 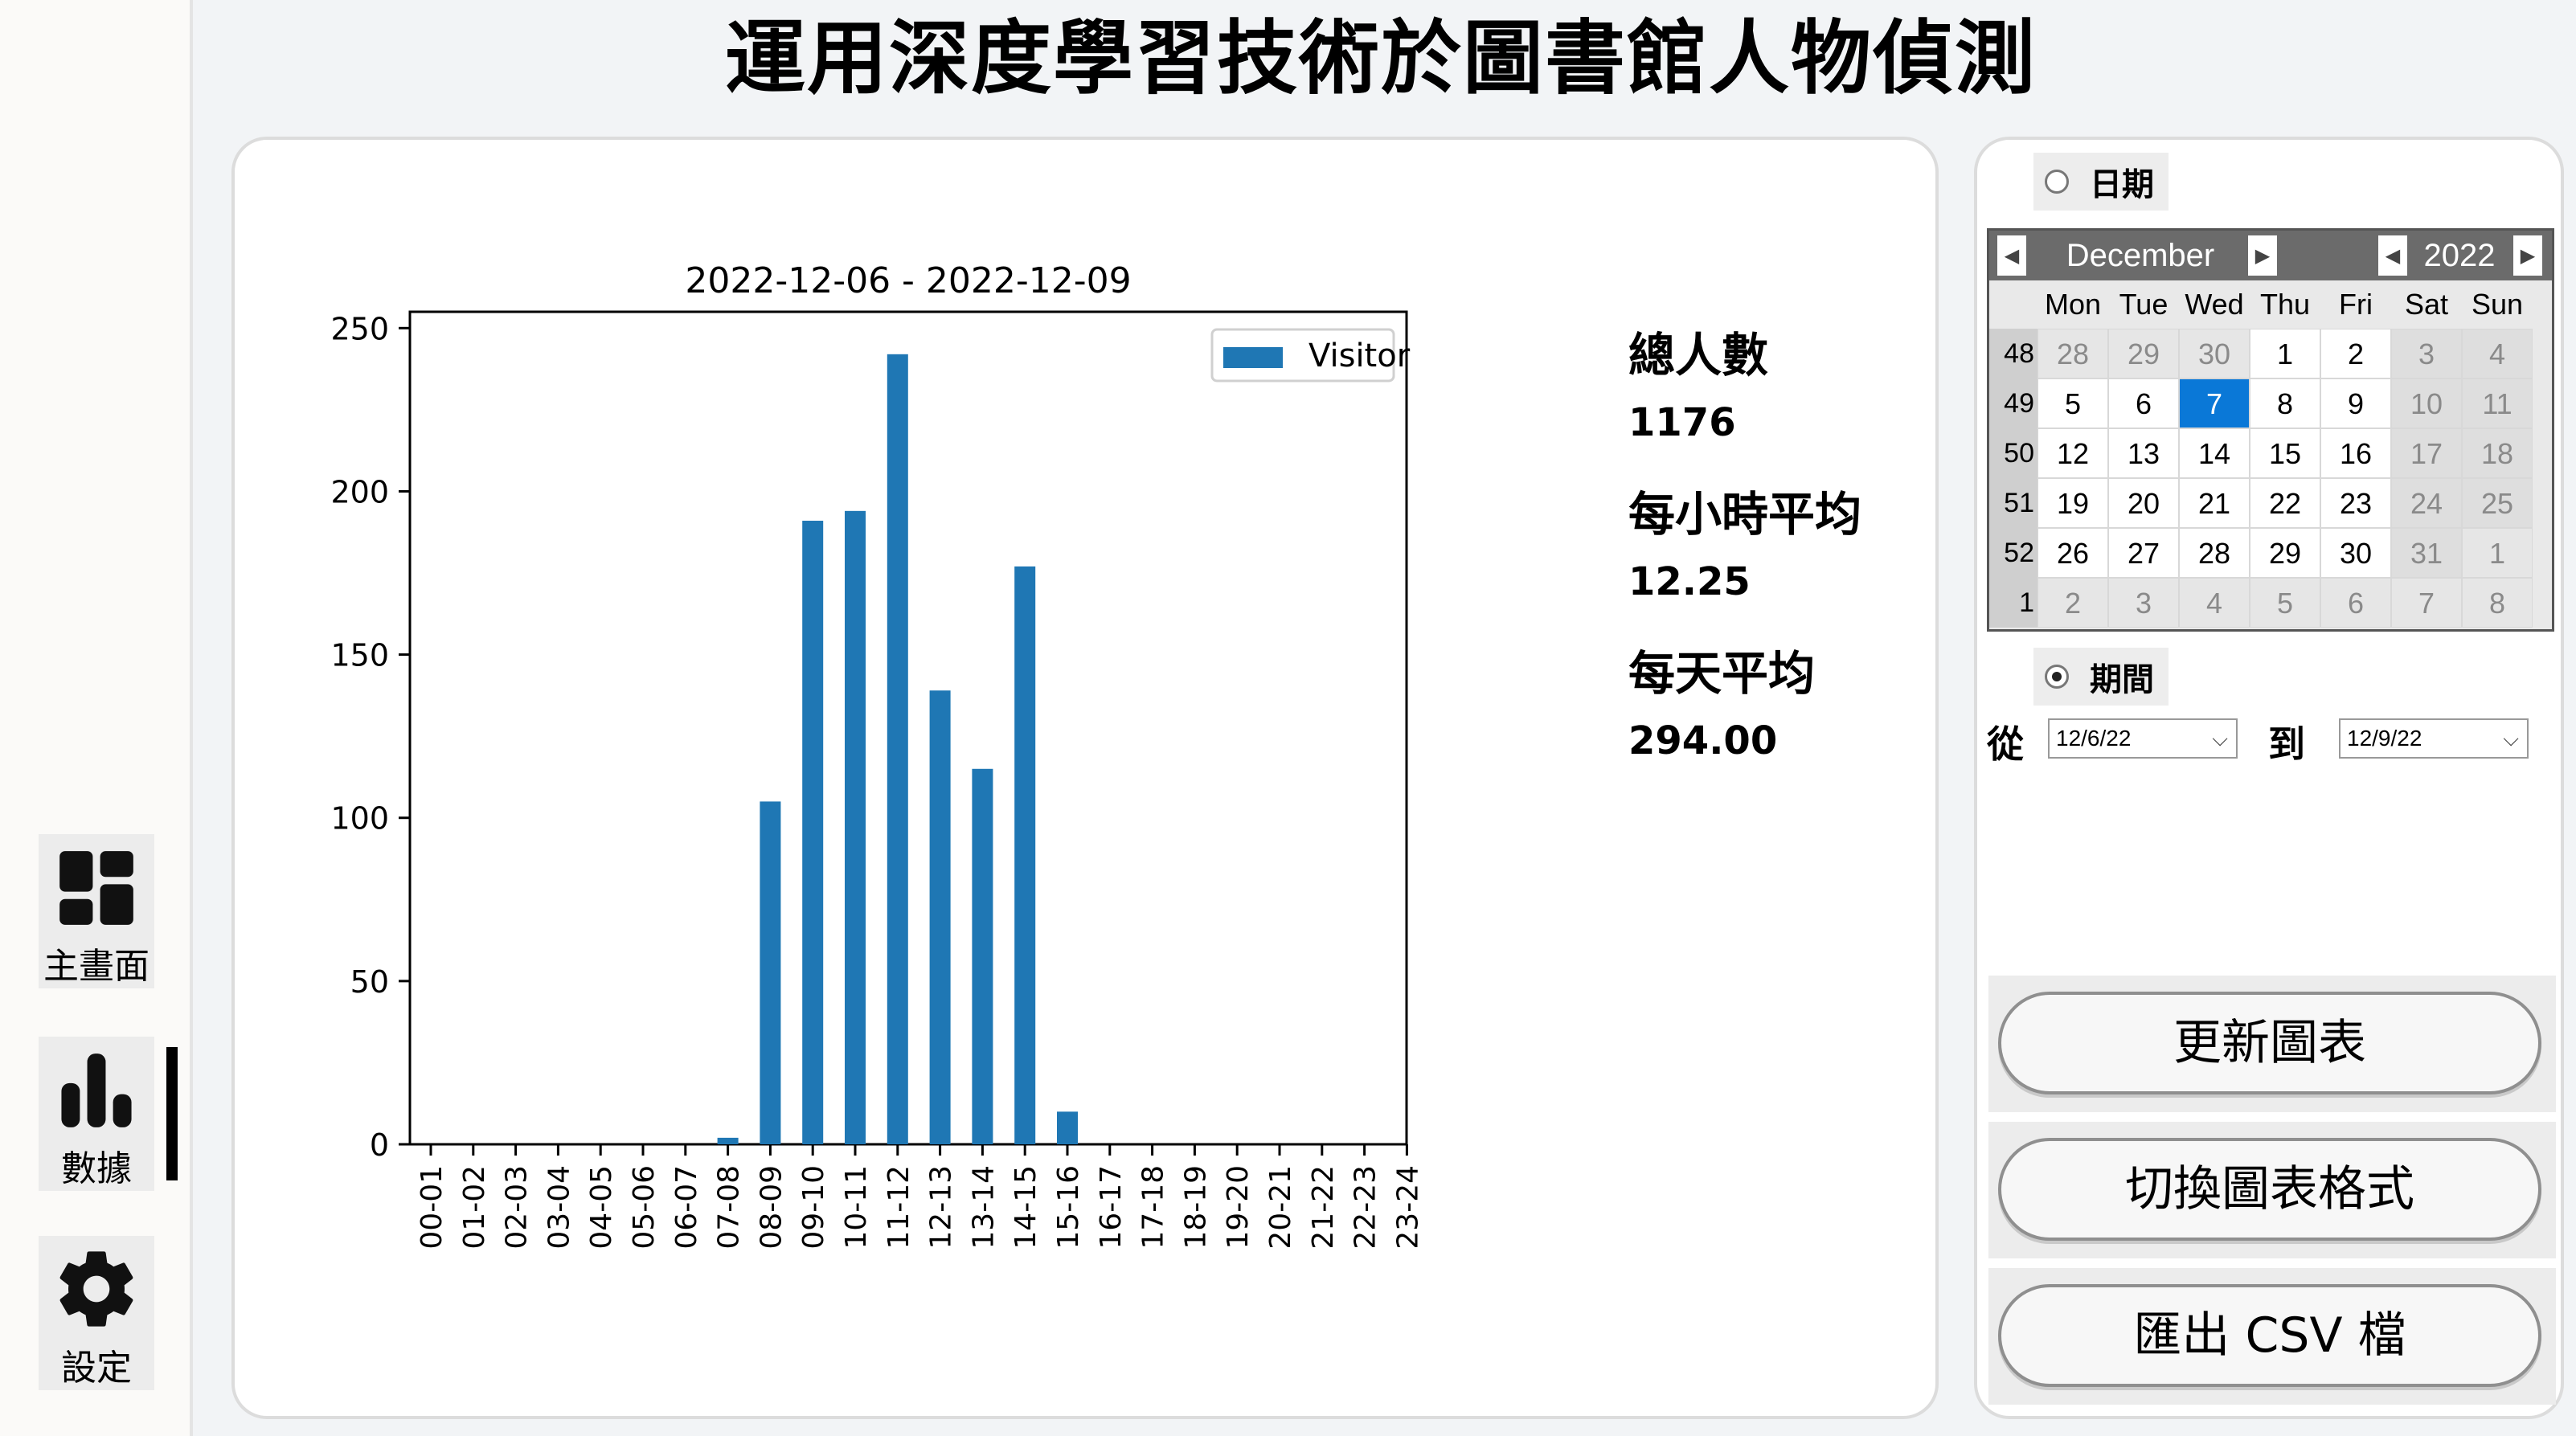 What do you see at coordinates (2143, 503) in the screenshot?
I see `calendar-day: 20` at bounding box center [2143, 503].